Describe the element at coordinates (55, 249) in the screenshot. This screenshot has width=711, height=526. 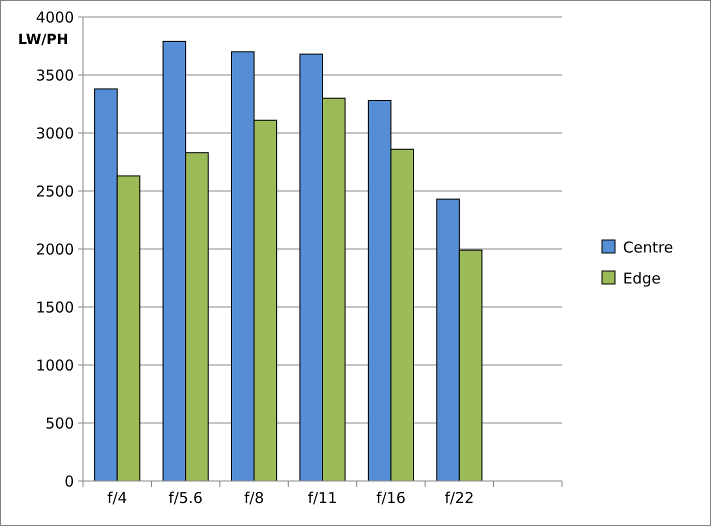
I see `y-tick-label: 2000` at that location.